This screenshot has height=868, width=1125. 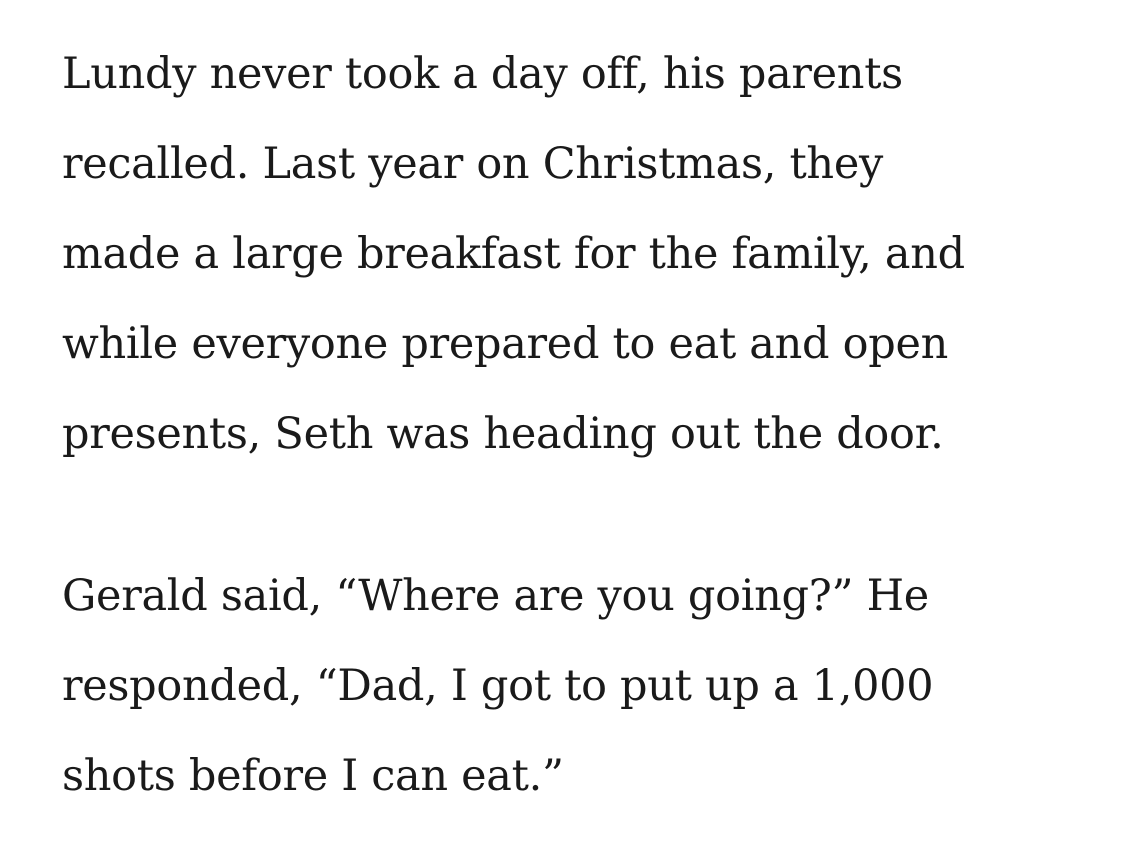 What do you see at coordinates (495, 596) in the screenshot?
I see `text-line: Gerald said, “Where are you going?” He` at bounding box center [495, 596].